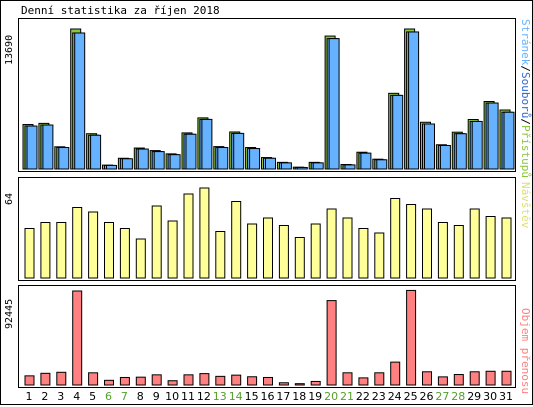  Describe the element at coordinates (525, 205) in the screenshot. I see `panel2-legend: Návštěv` at that location.